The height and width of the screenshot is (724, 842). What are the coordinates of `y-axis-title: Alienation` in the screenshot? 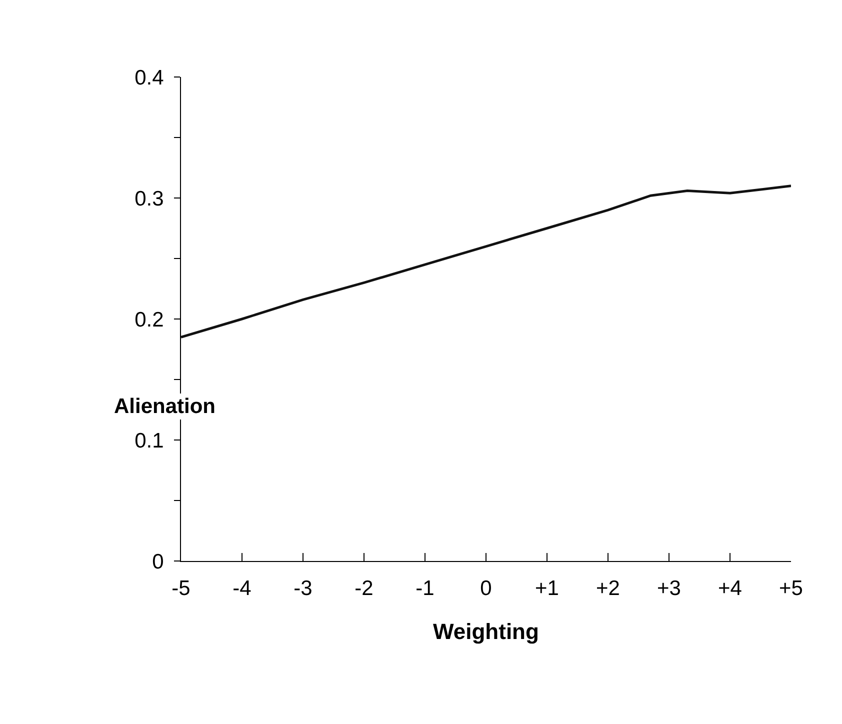 It's located at (165, 406).